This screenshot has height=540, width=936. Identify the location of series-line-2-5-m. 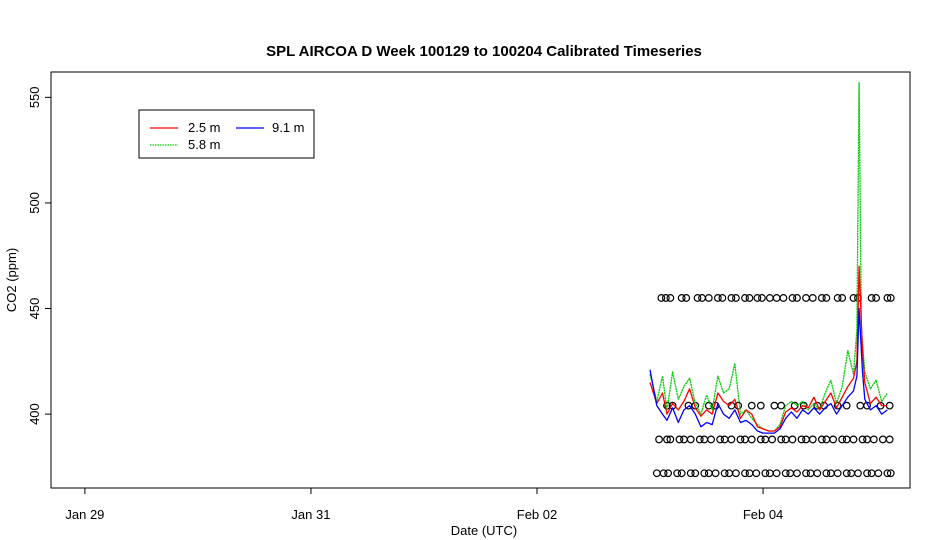
(768, 348).